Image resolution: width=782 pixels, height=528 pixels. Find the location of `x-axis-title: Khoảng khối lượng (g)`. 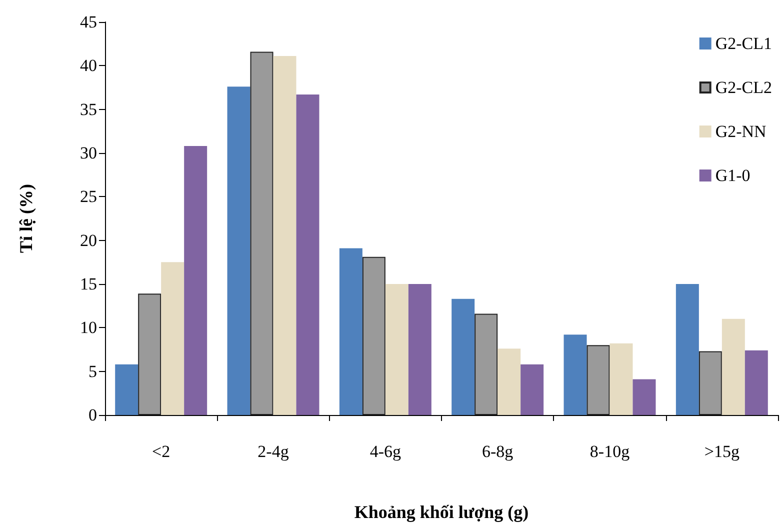

x-axis-title: Khoảng khối lượng (g) is located at coordinates (441, 512).